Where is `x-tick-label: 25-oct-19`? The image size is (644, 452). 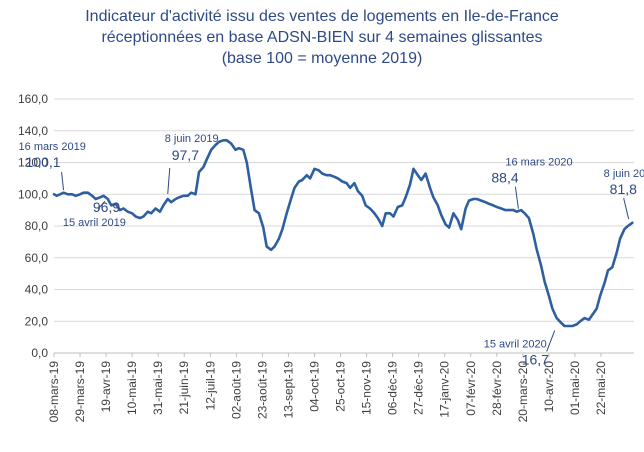 x-tick-label: 25-oct-19 is located at coordinates (341, 386).